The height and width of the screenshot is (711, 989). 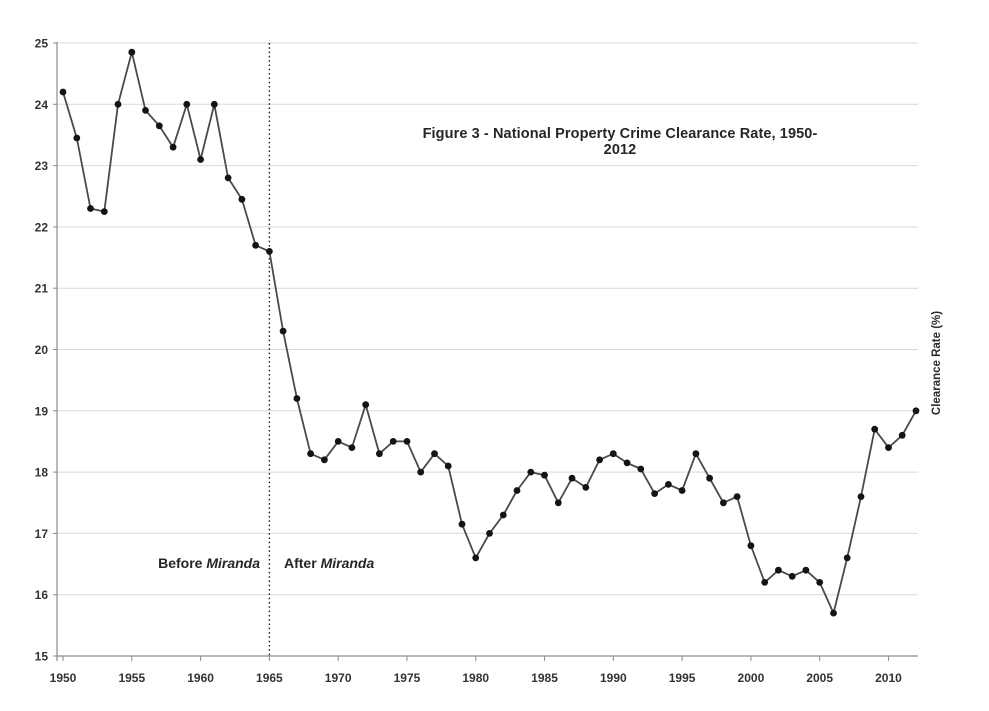 What do you see at coordinates (544, 475) in the screenshot?
I see `data-point-1985` at bounding box center [544, 475].